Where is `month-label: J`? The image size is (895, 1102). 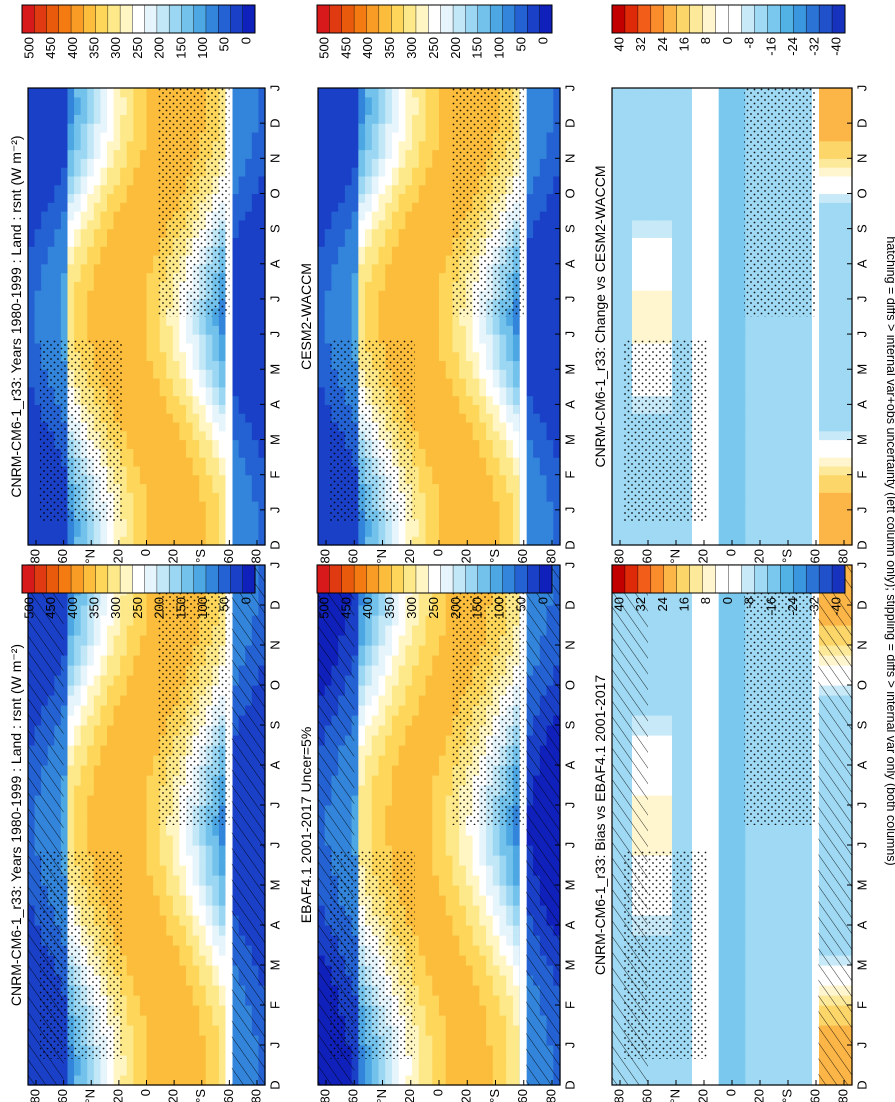 month-label: J is located at coordinates (274, 1045).